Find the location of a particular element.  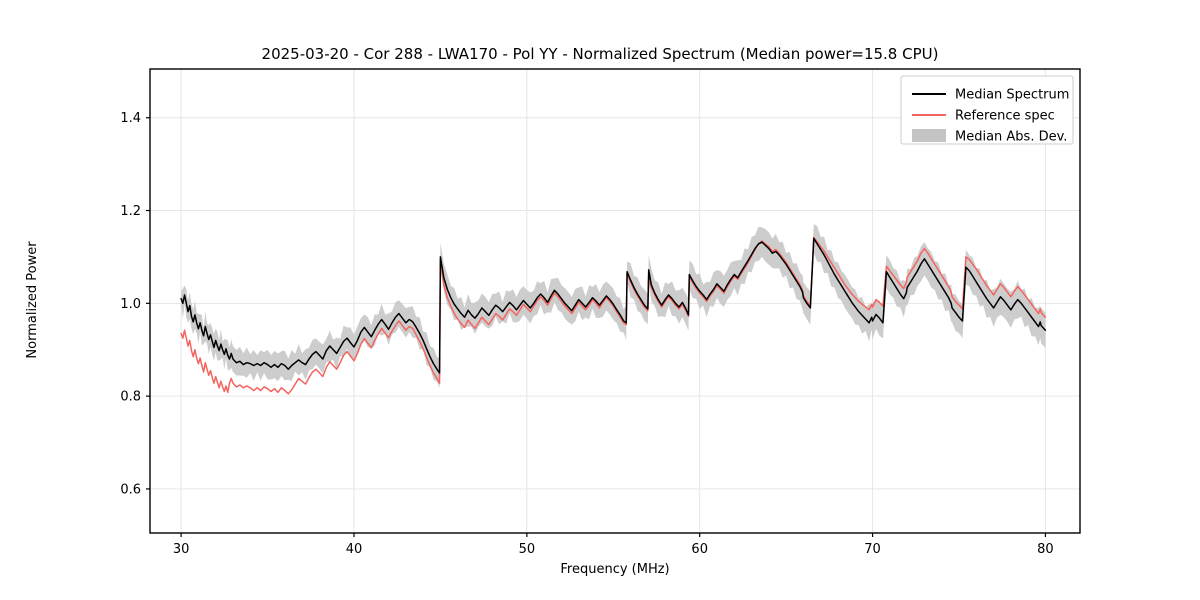

x-axis-ticks: 30 40 50 60 70 80 is located at coordinates (613, 545).